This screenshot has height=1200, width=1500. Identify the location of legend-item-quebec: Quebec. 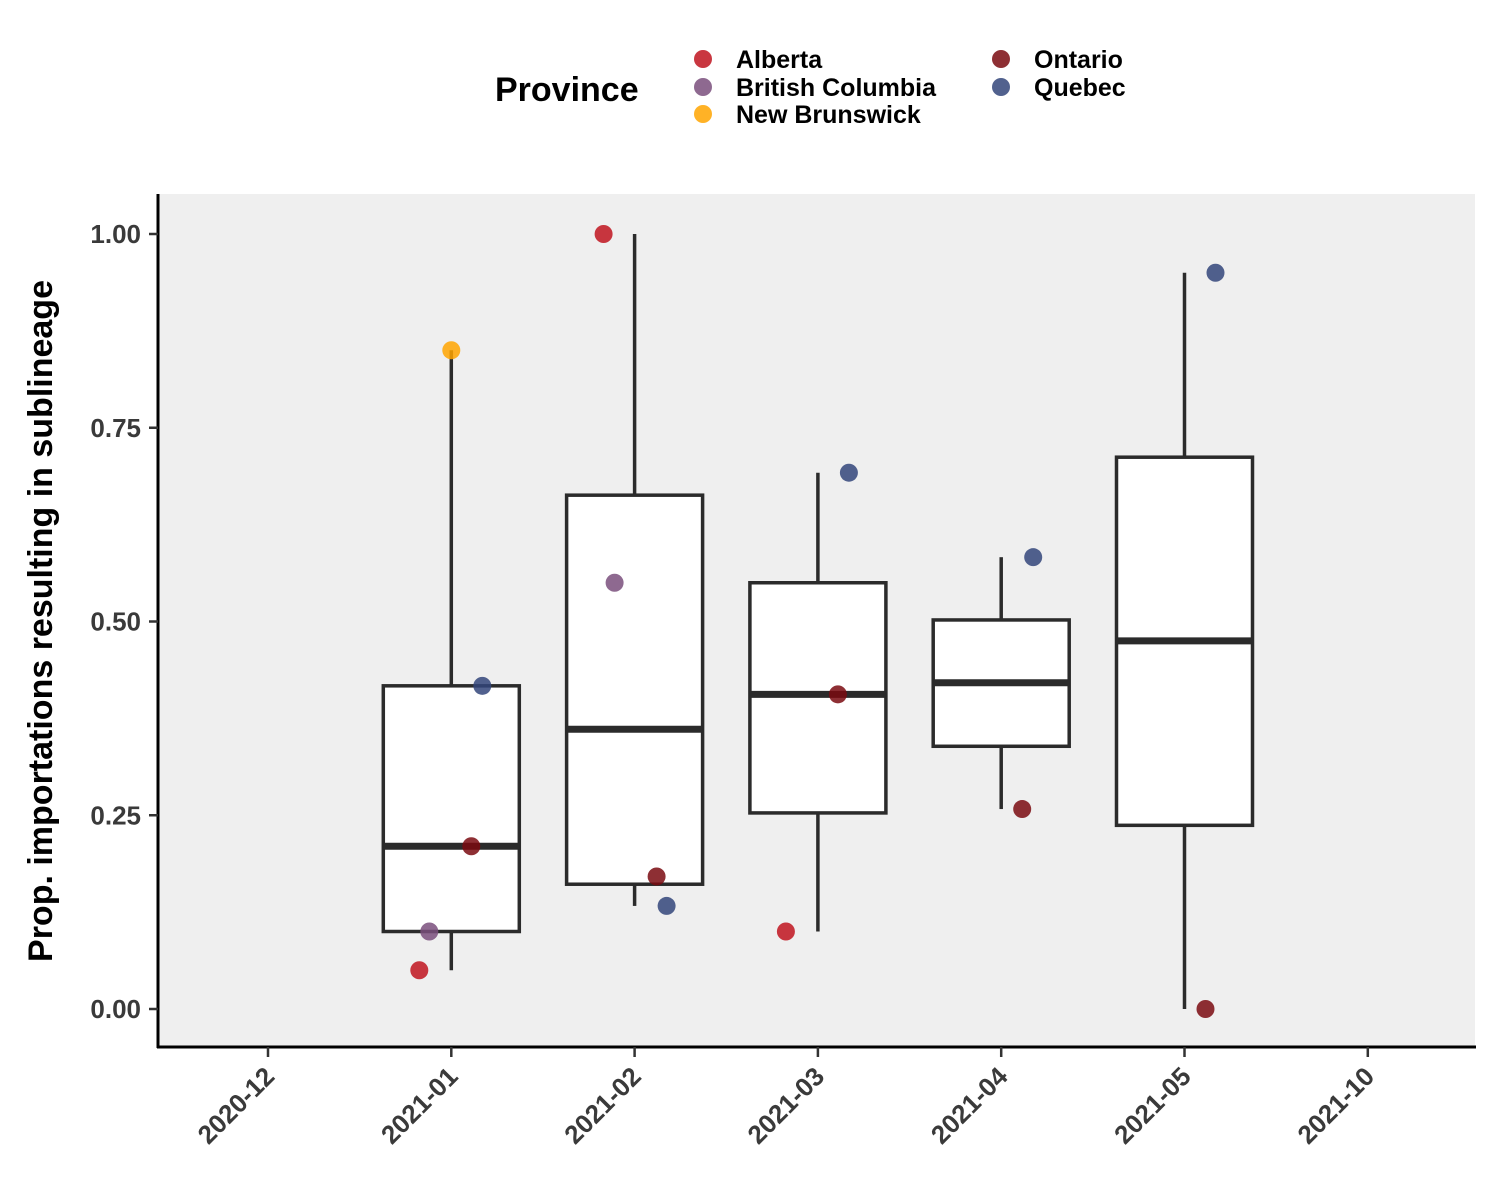
(1059, 88).